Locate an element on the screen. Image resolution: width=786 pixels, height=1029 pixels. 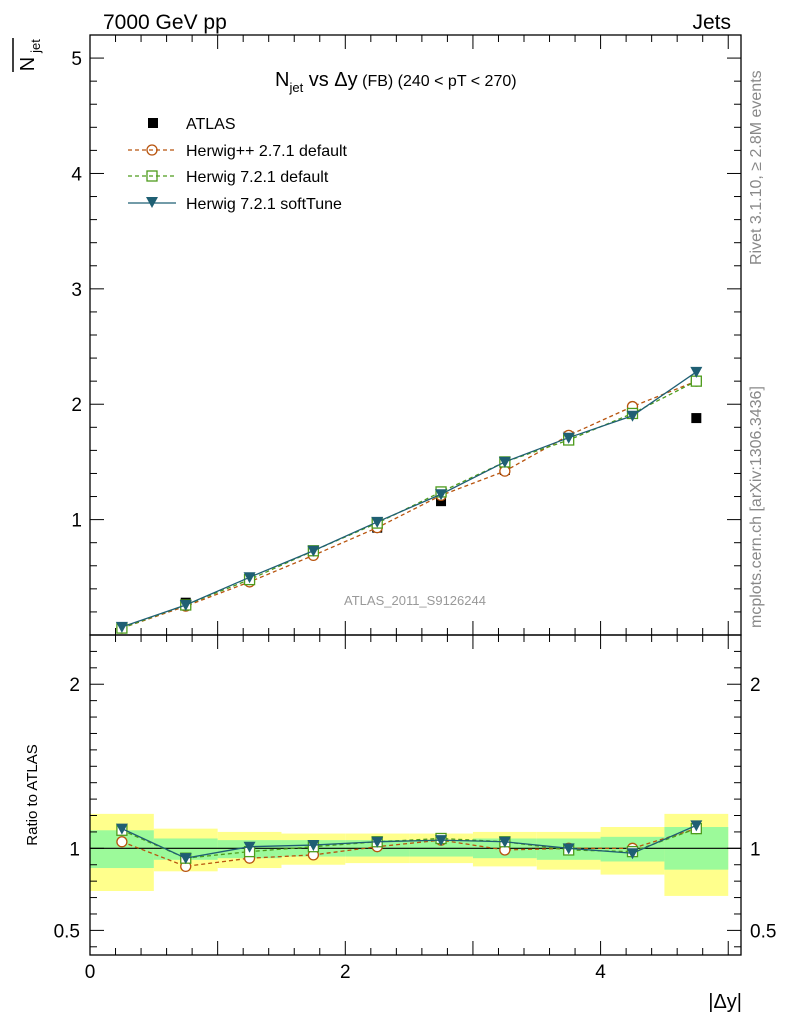
ratio-y-tick-label-right-1: 1 is located at coordinates (755, 849).